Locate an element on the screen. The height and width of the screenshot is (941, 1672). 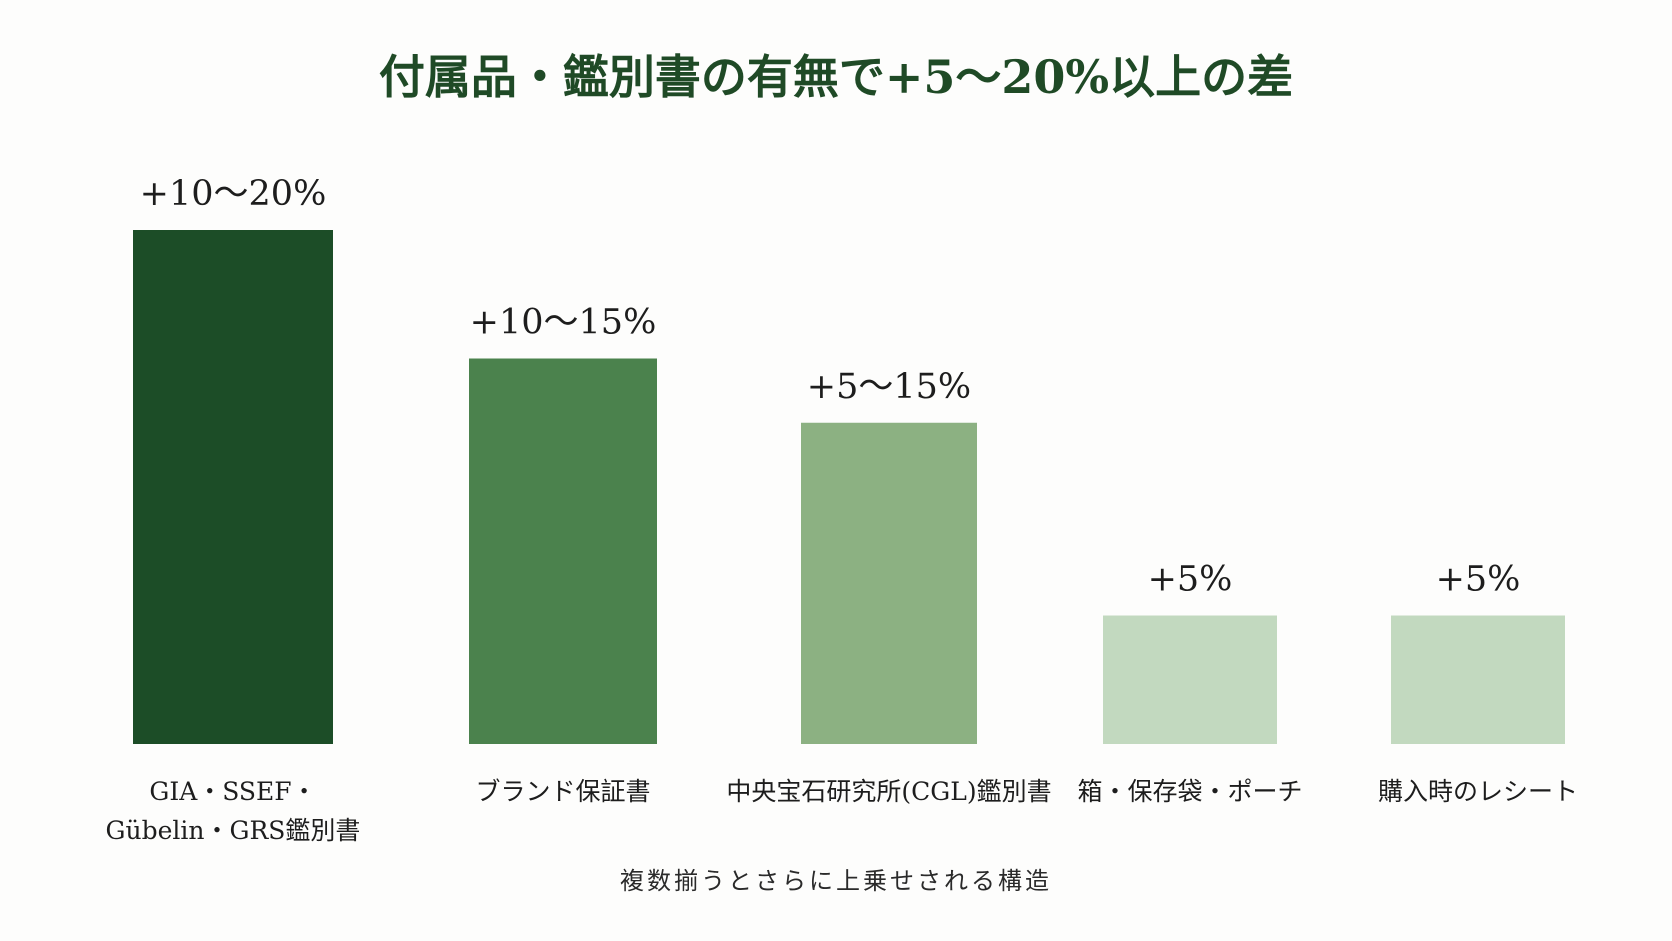
chart-note: 複数揃うとさらに上乗せされる構造 is located at coordinates (836, 881).